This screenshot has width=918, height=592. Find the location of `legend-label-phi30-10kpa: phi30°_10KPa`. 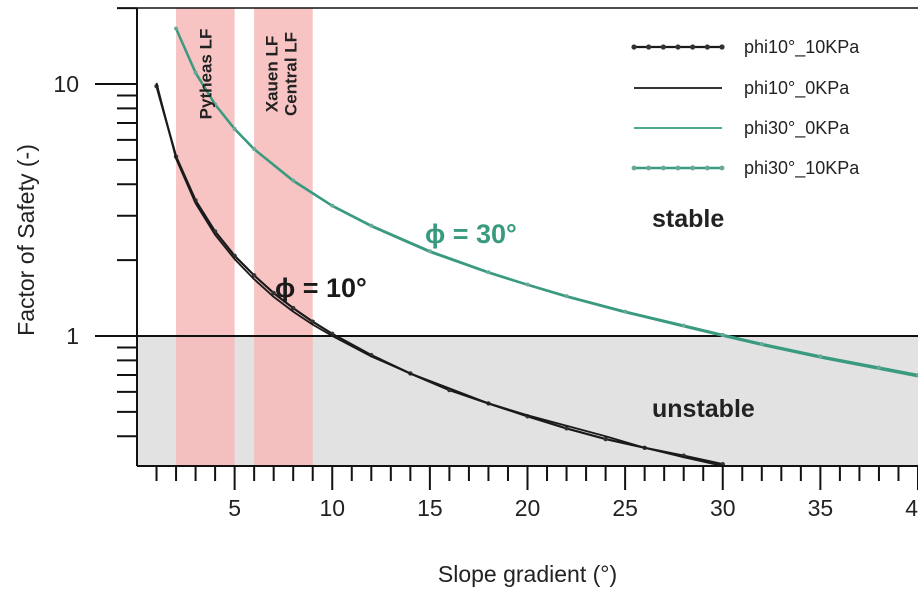

legend-label-phi30-10kpa: phi30°_10KPa is located at coordinates (802, 168).